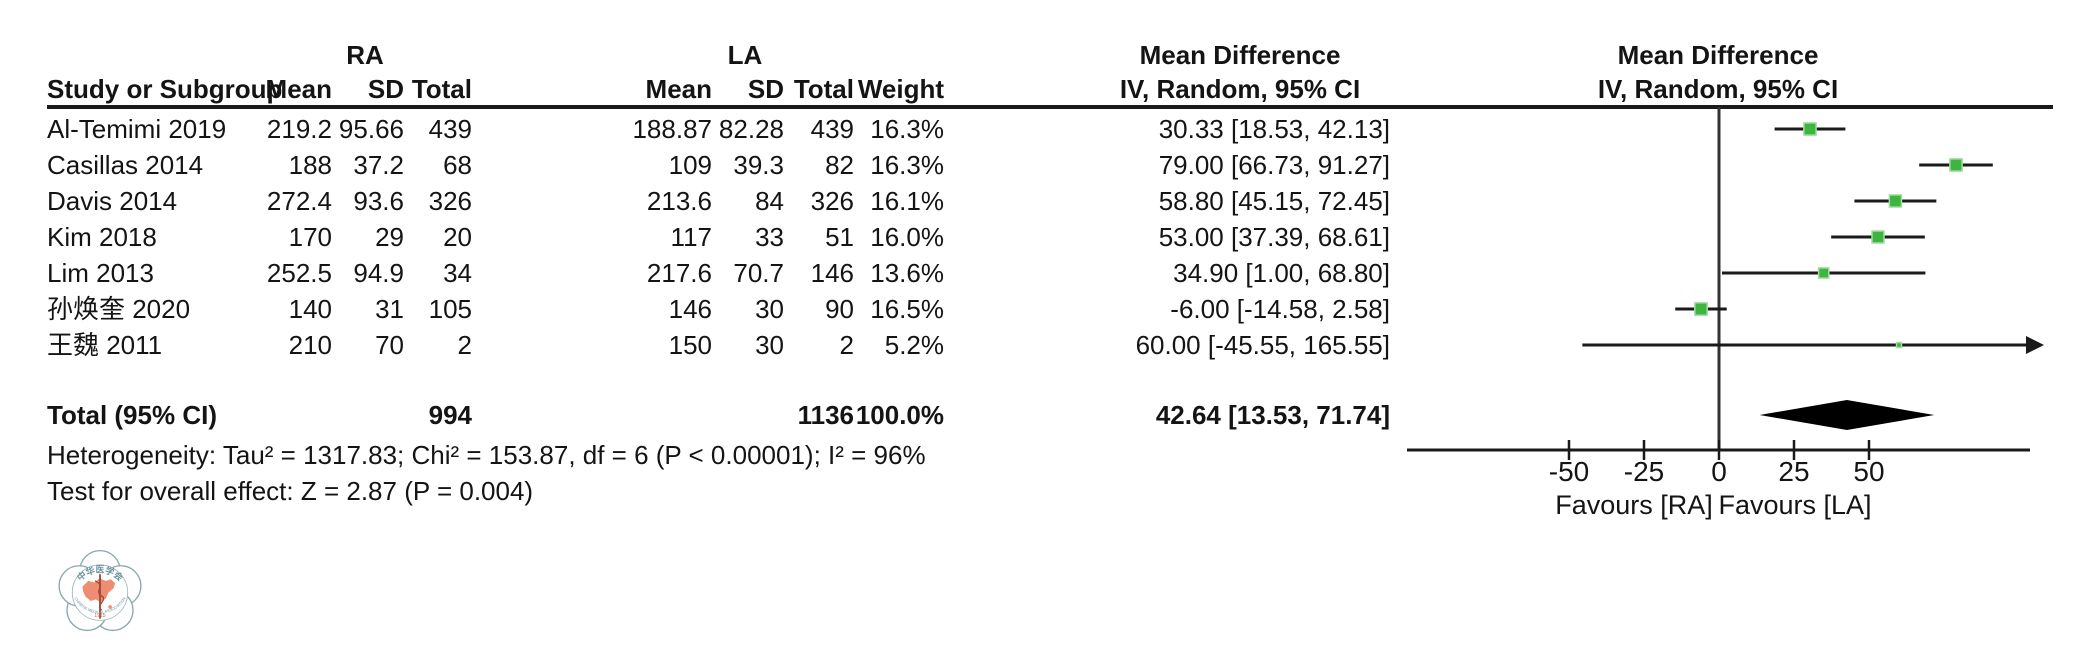 The width and height of the screenshot is (2074, 666). I want to click on cell-ra-mean: 140, so click(310, 309).